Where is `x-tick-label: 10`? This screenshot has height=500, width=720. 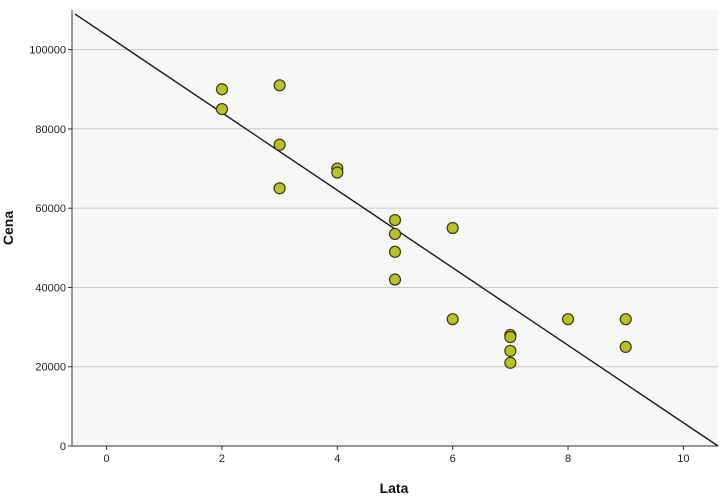 x-tick-label: 10 is located at coordinates (683, 459).